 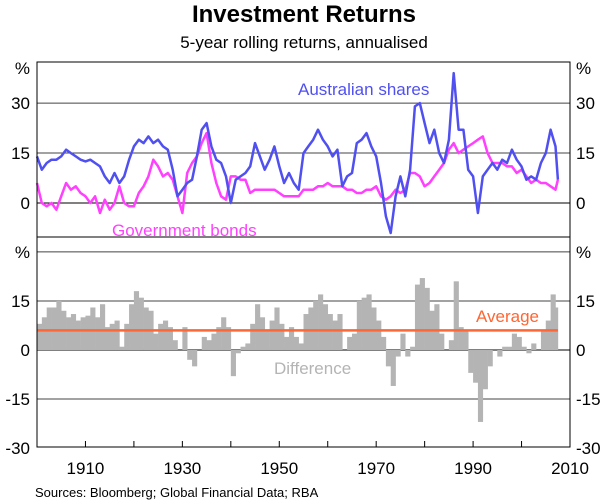 What do you see at coordinates (304, 42) in the screenshot?
I see `chart-subtitle: 5-year rolling returns, annualised` at bounding box center [304, 42].